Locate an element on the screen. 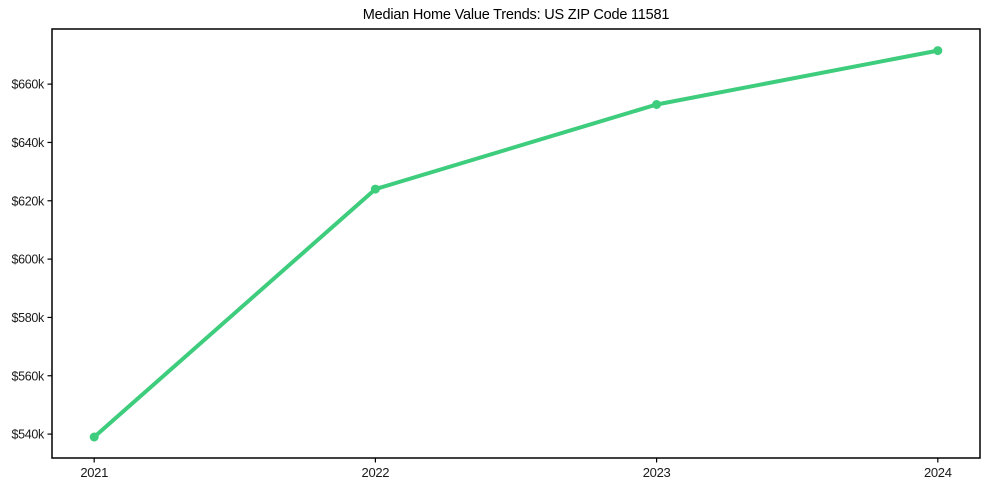 This screenshot has height=490, width=990. x-axis-tick-label: 2023 is located at coordinates (657, 472).